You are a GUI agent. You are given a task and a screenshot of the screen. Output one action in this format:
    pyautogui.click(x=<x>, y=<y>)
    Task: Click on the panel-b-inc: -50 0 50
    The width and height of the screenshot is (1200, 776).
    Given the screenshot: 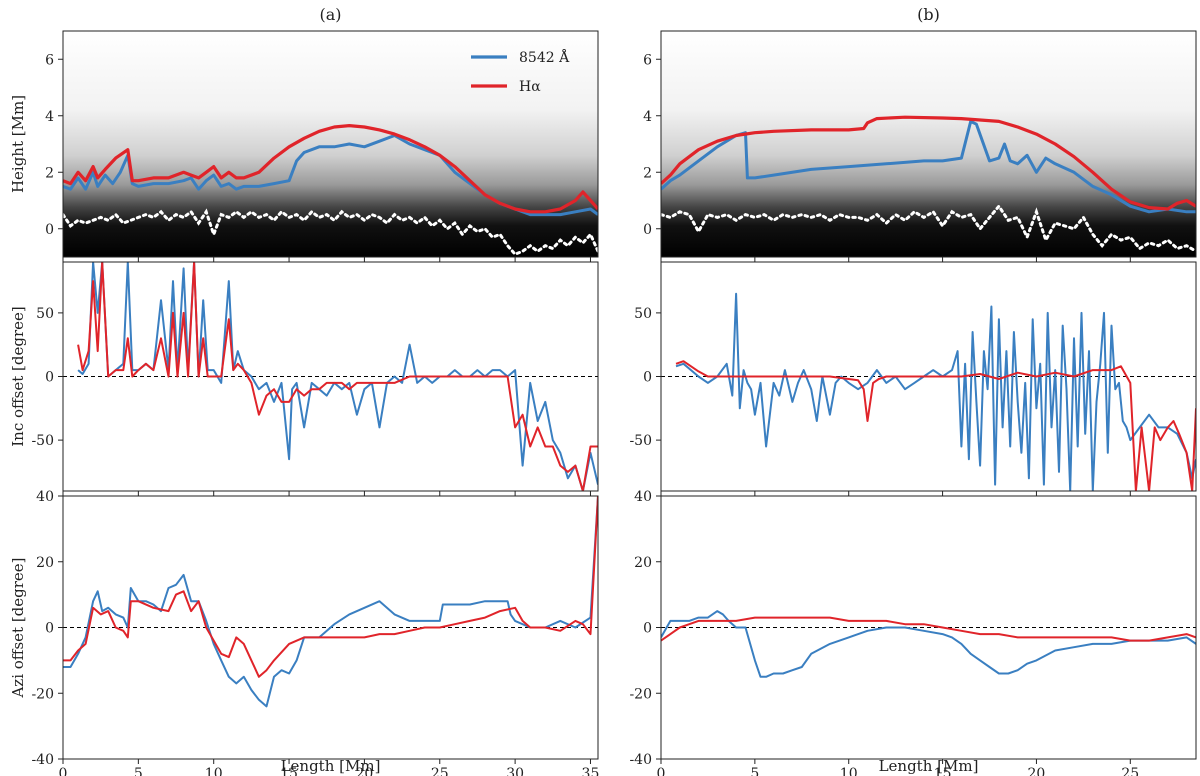 What is the action you would take?
    pyautogui.click(x=913, y=378)
    